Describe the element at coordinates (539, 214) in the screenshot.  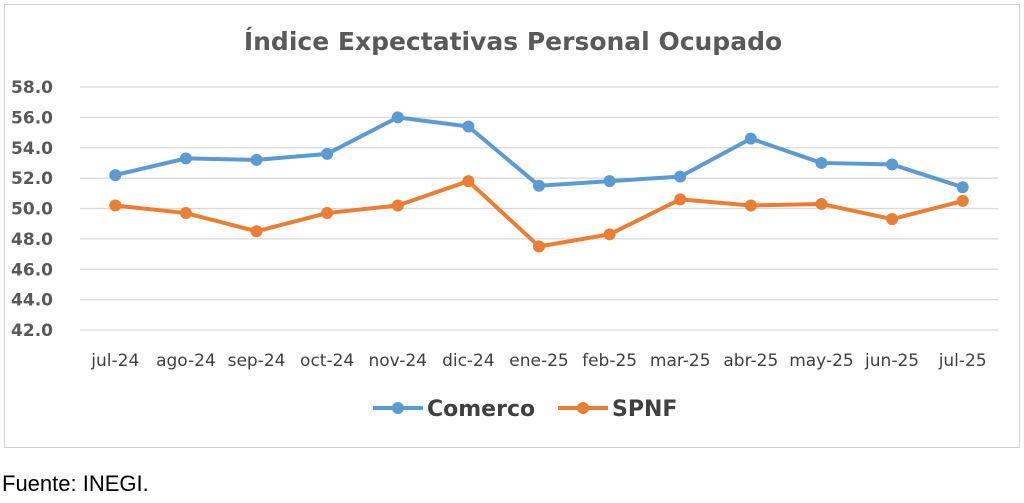
I see `series-spnf` at that location.